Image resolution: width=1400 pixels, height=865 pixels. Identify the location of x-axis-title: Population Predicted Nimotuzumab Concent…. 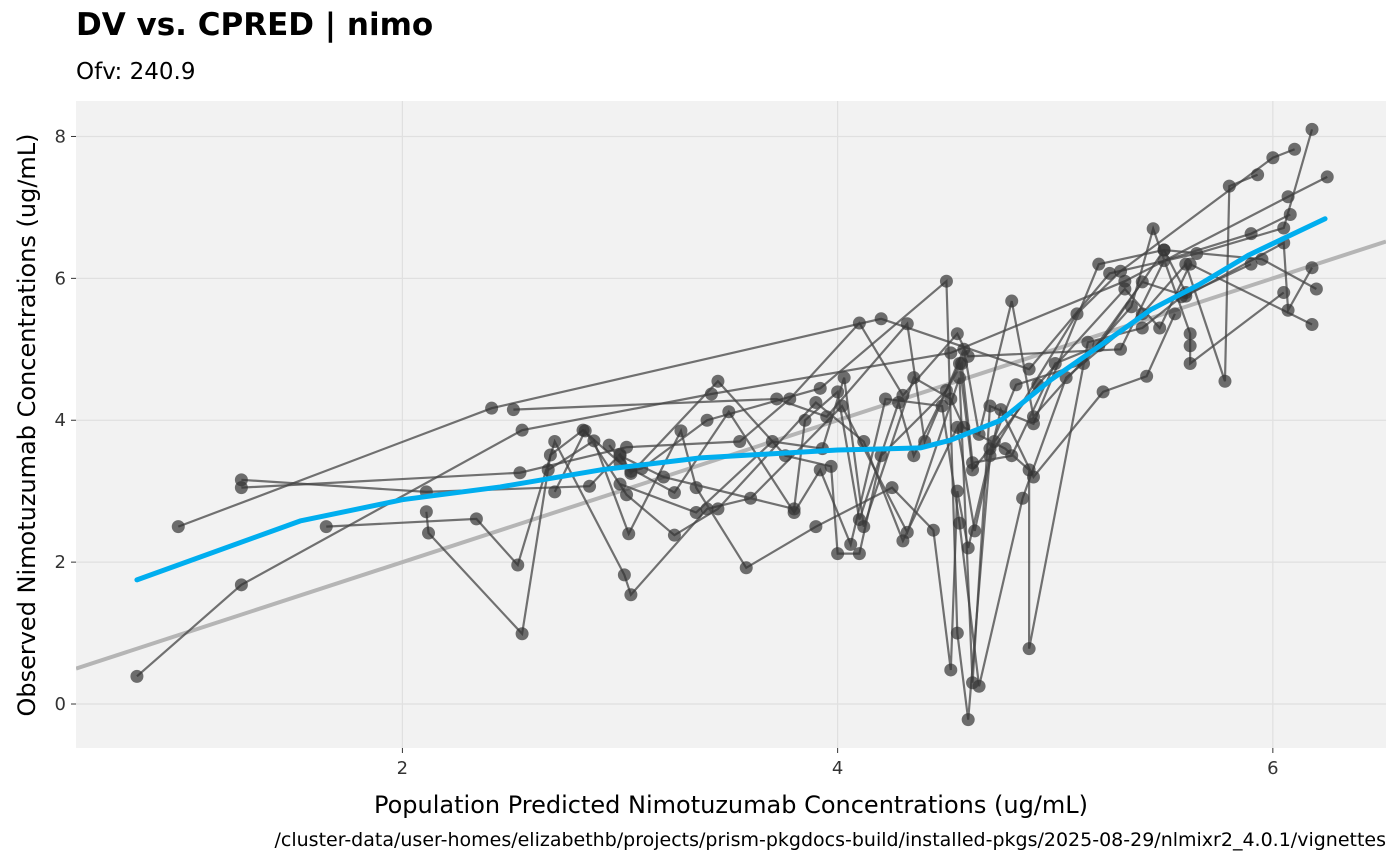
(731, 805).